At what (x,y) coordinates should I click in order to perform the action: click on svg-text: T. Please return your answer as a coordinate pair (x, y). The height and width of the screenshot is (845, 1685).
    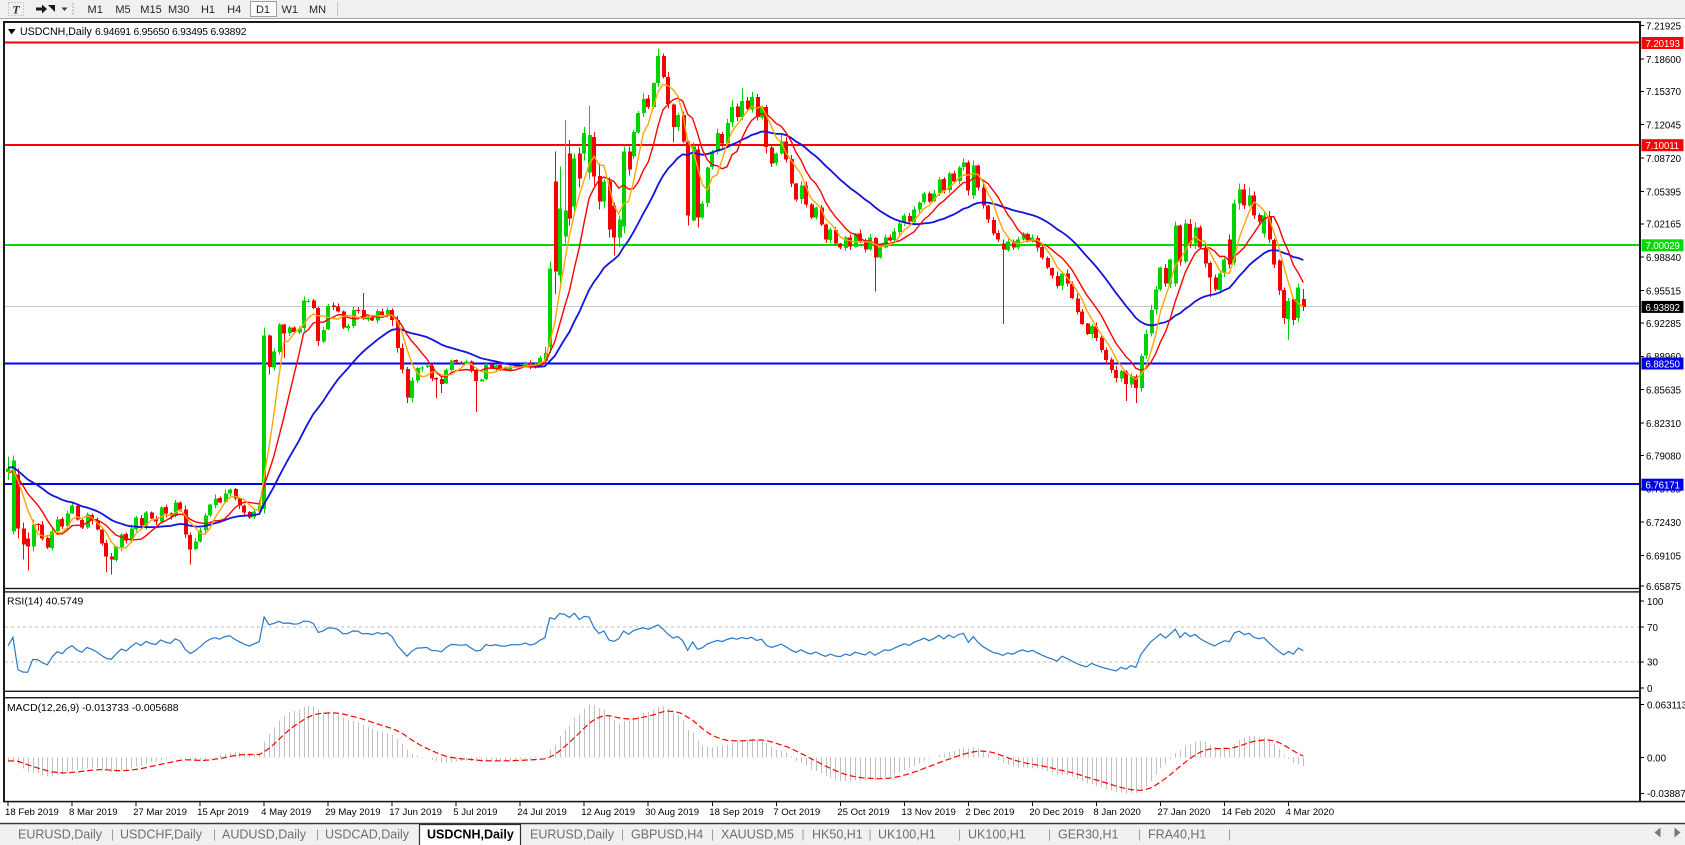
    Looking at the image, I should click on (16, 10).